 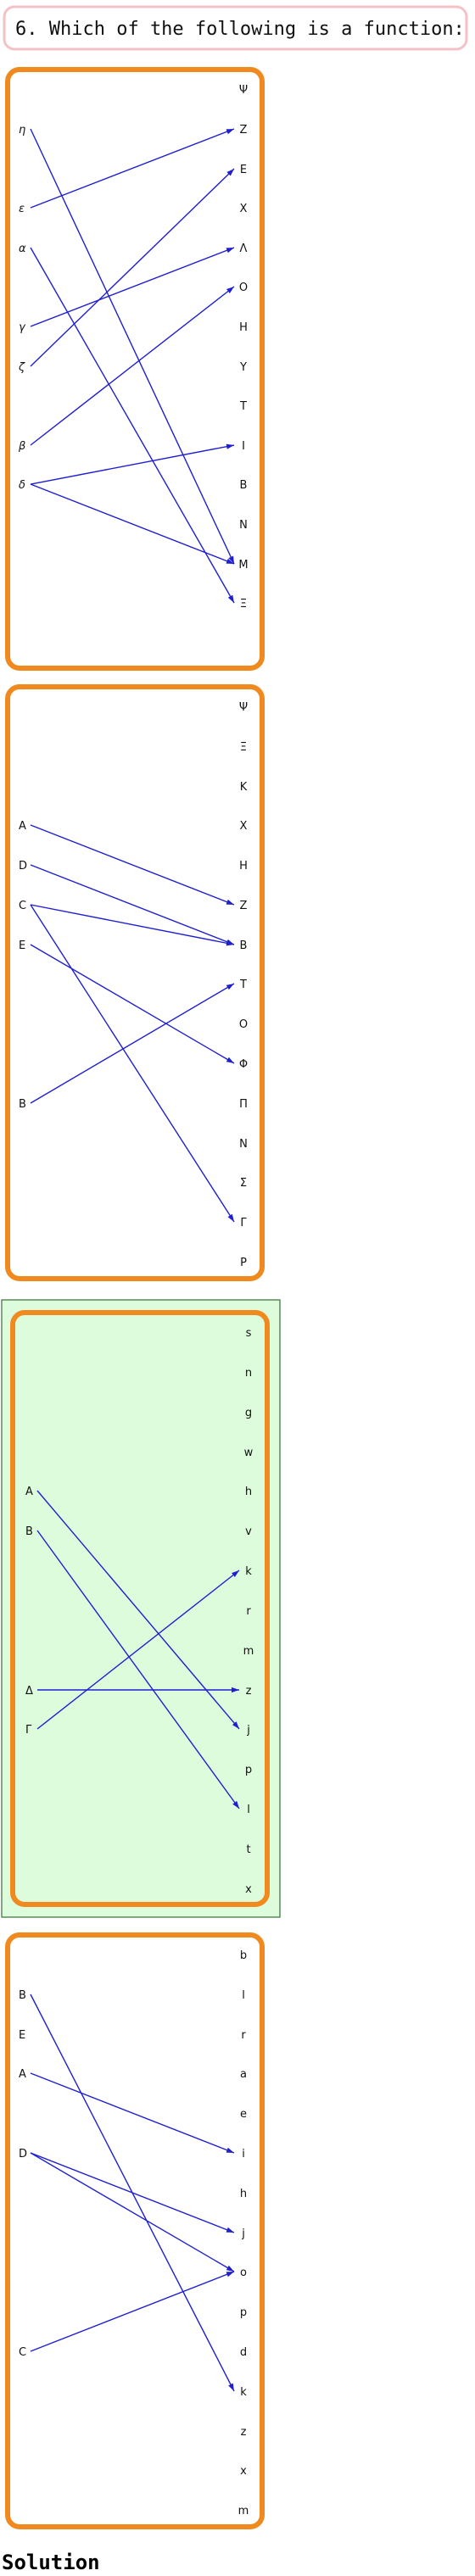 I want to click on codomain-label: T, so click(x=243, y=985).